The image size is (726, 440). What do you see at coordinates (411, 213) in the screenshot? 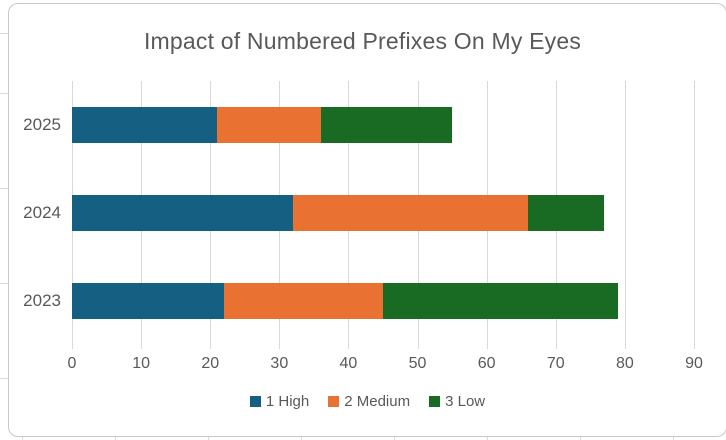
I see `bar-segment-2024-2-medium` at bounding box center [411, 213].